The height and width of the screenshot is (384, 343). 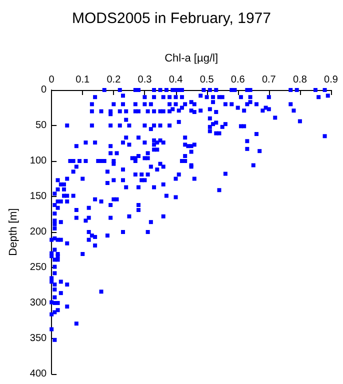 What do you see at coordinates (238, 80) in the screenshot?
I see `x-tick-label: 0.6` at bounding box center [238, 80].